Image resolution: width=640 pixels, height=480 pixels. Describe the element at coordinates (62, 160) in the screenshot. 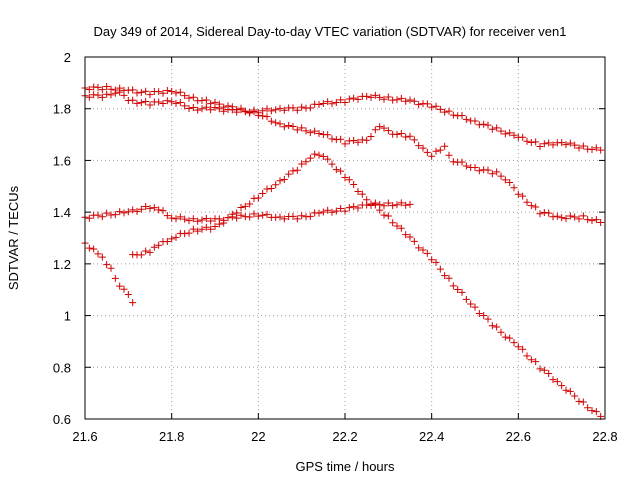

I see `y-tick-label: 1.6` at that location.